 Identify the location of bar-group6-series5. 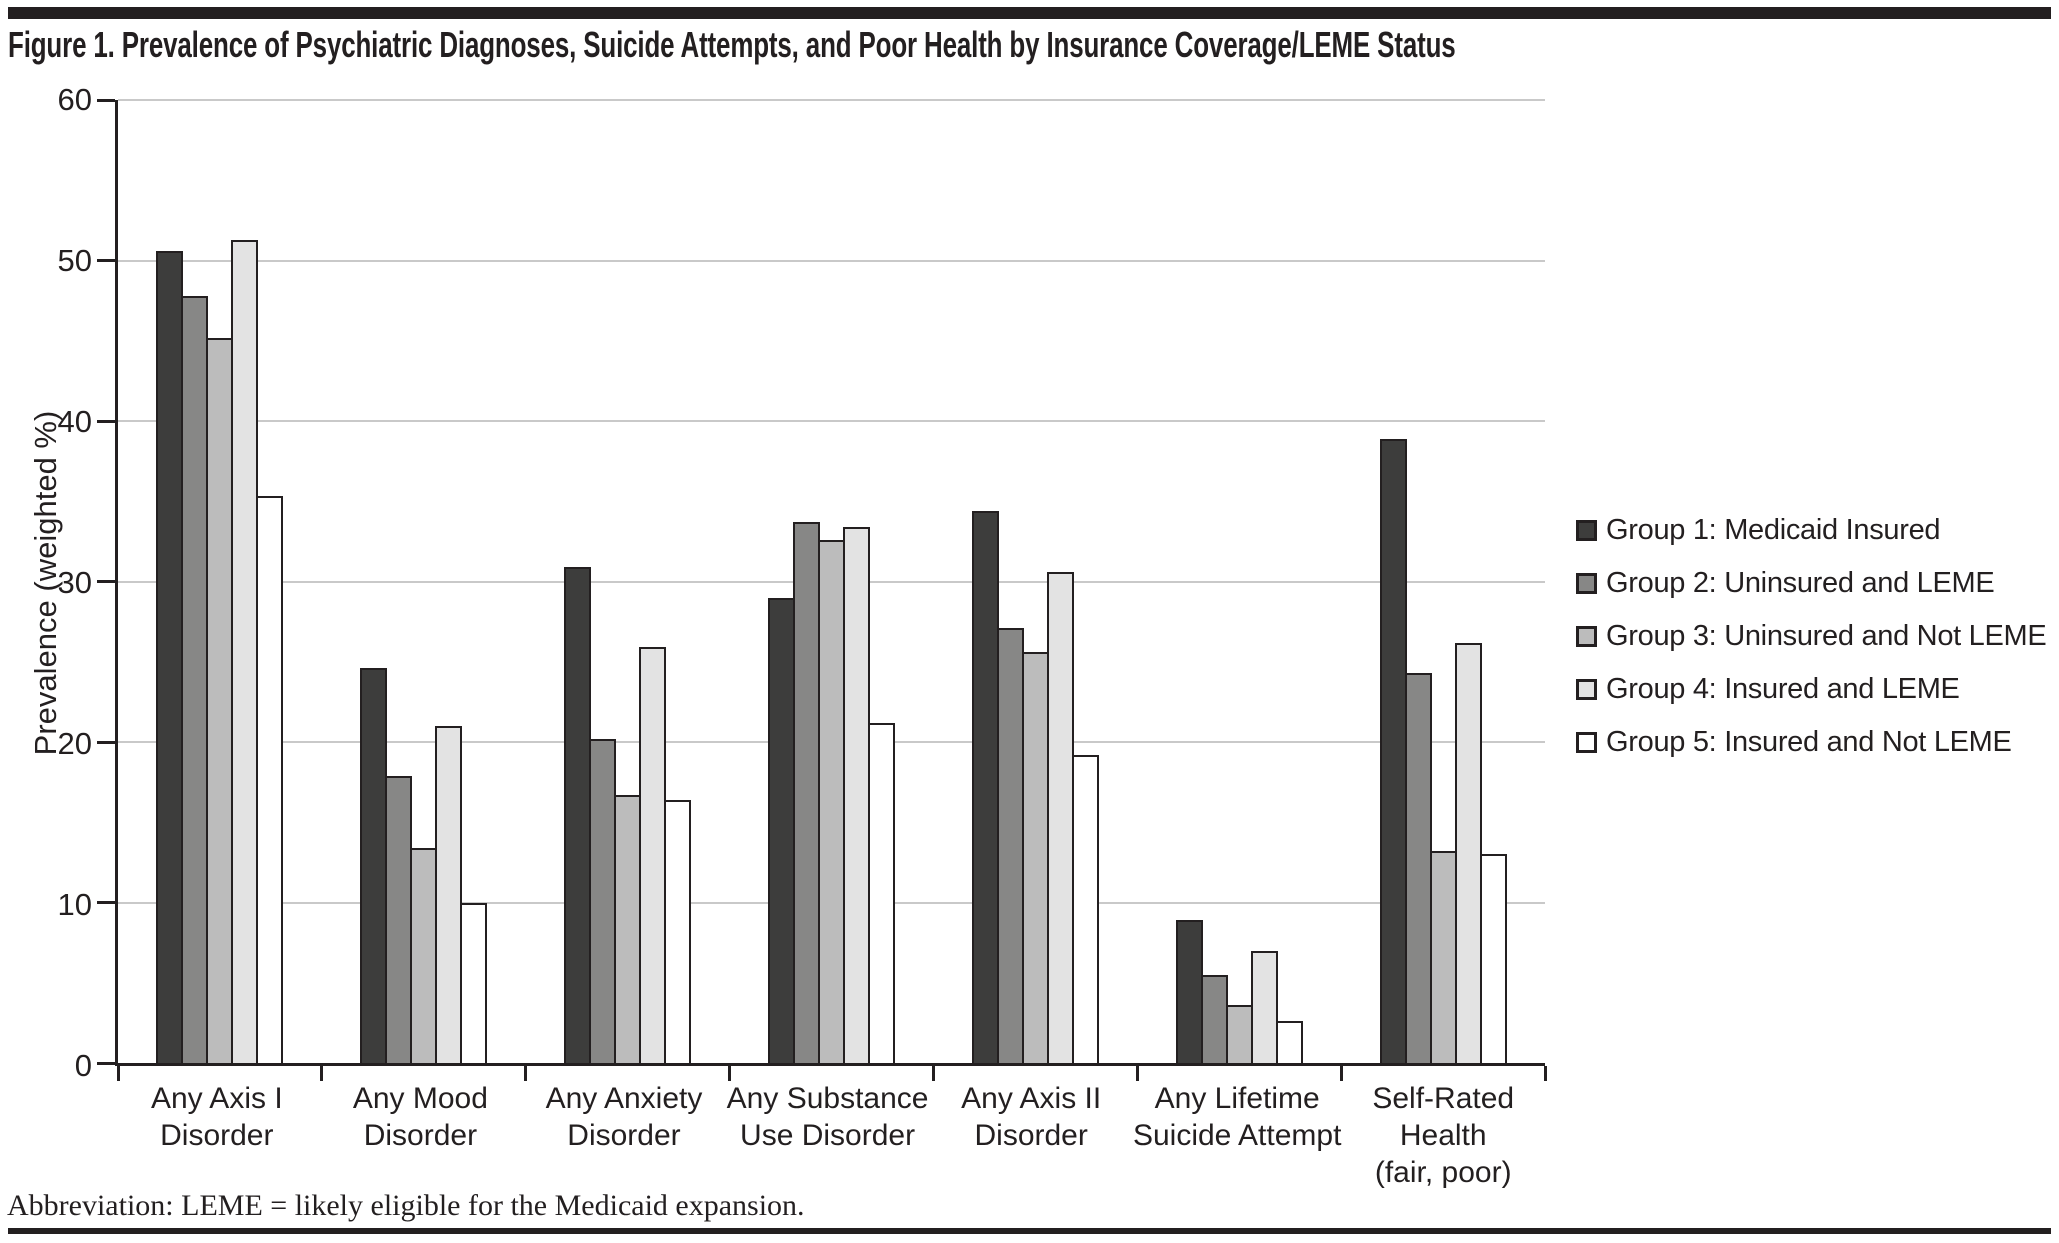
(1289, 1042).